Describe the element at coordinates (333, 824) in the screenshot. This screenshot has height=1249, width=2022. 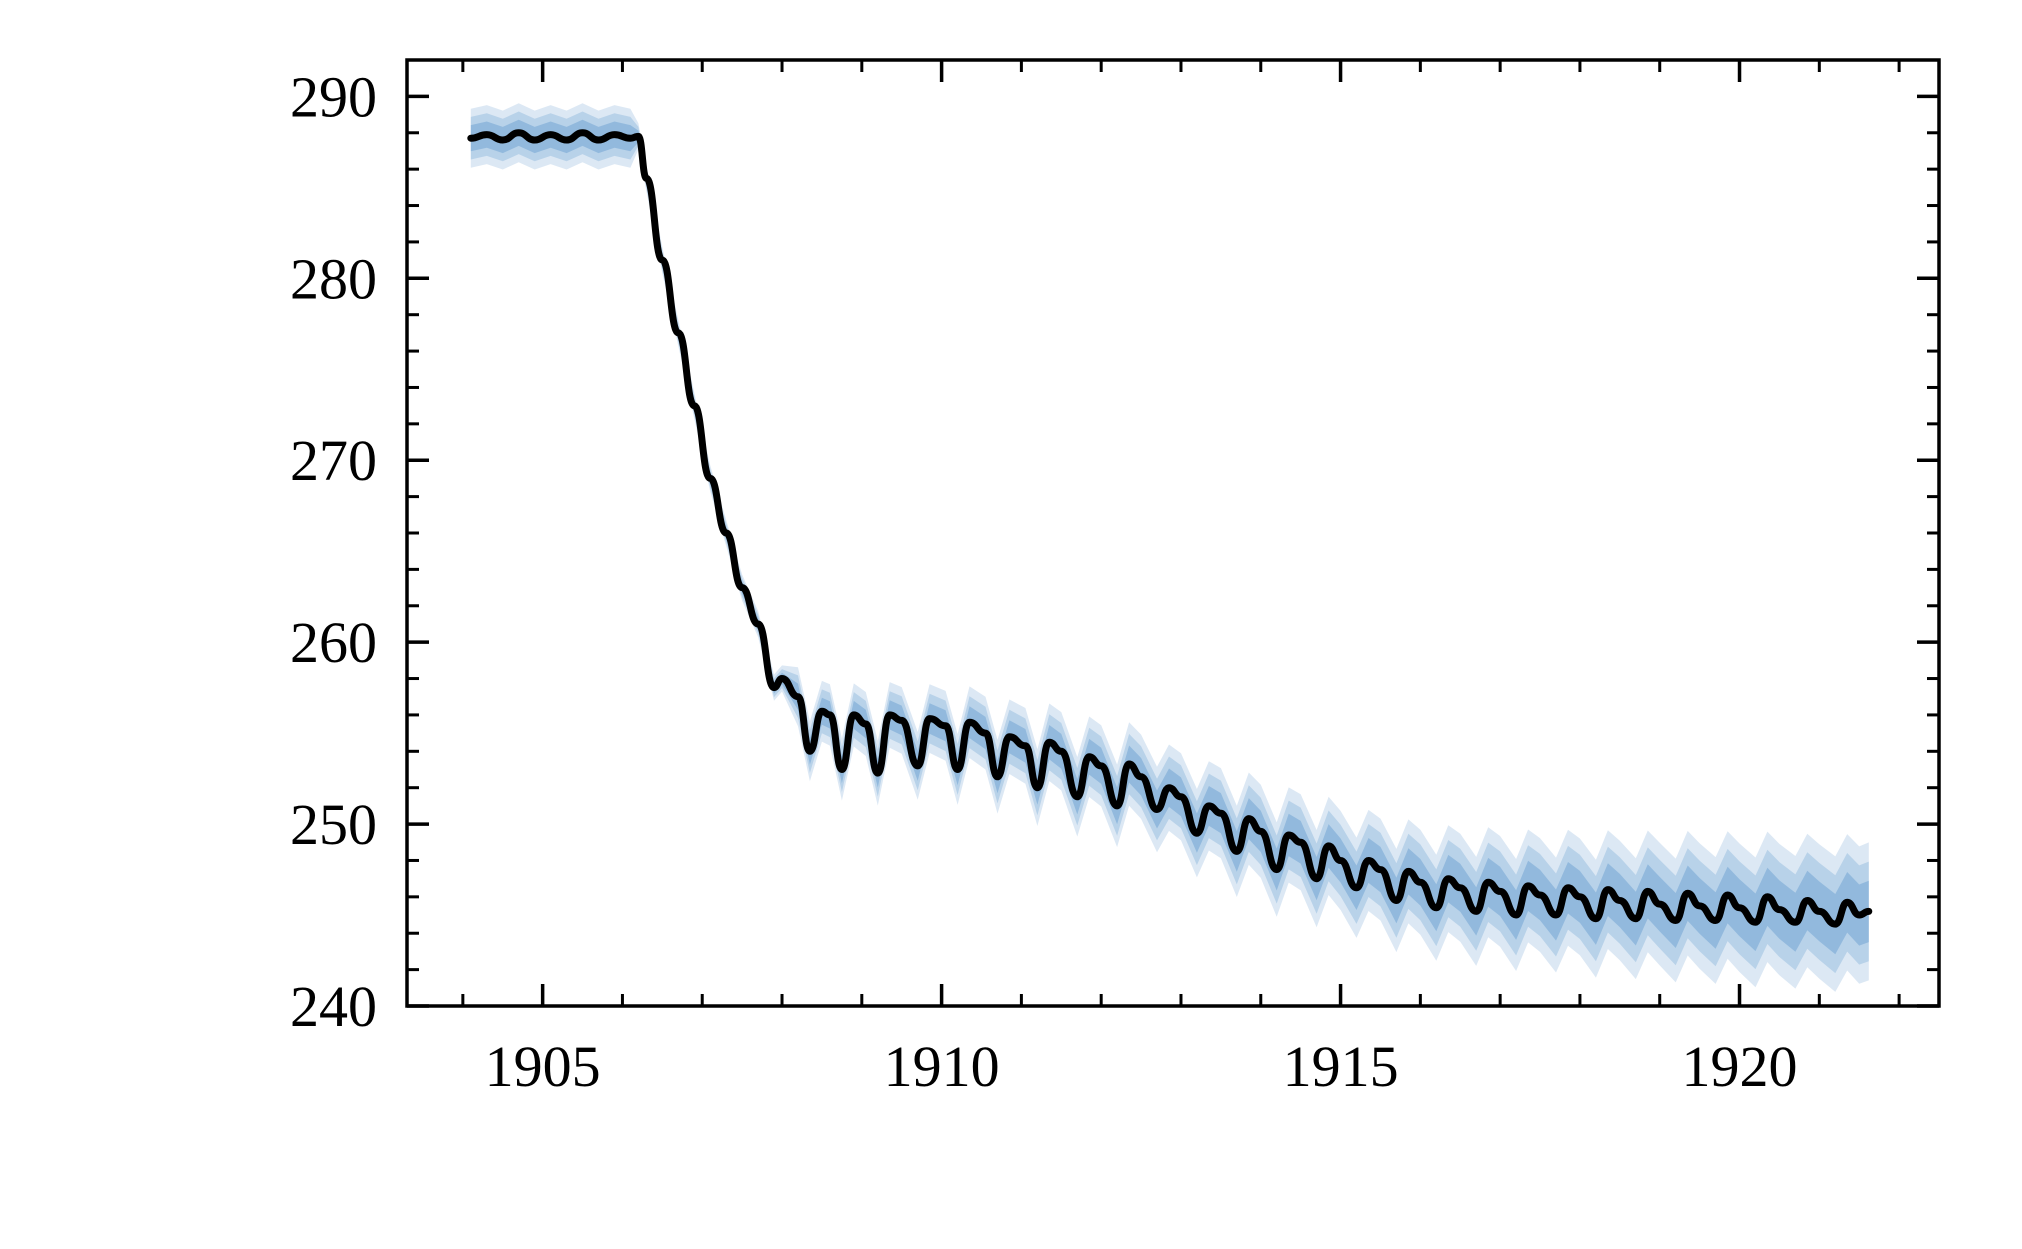
I see `y-tick-label: 250` at that location.